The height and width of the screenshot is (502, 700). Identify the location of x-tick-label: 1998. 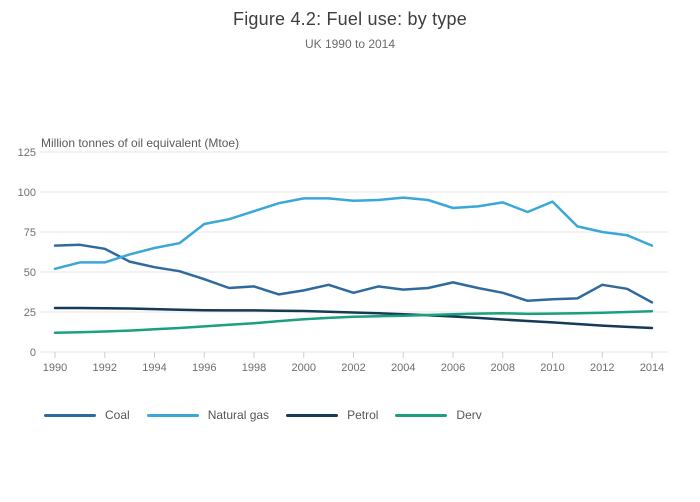
(254, 368).